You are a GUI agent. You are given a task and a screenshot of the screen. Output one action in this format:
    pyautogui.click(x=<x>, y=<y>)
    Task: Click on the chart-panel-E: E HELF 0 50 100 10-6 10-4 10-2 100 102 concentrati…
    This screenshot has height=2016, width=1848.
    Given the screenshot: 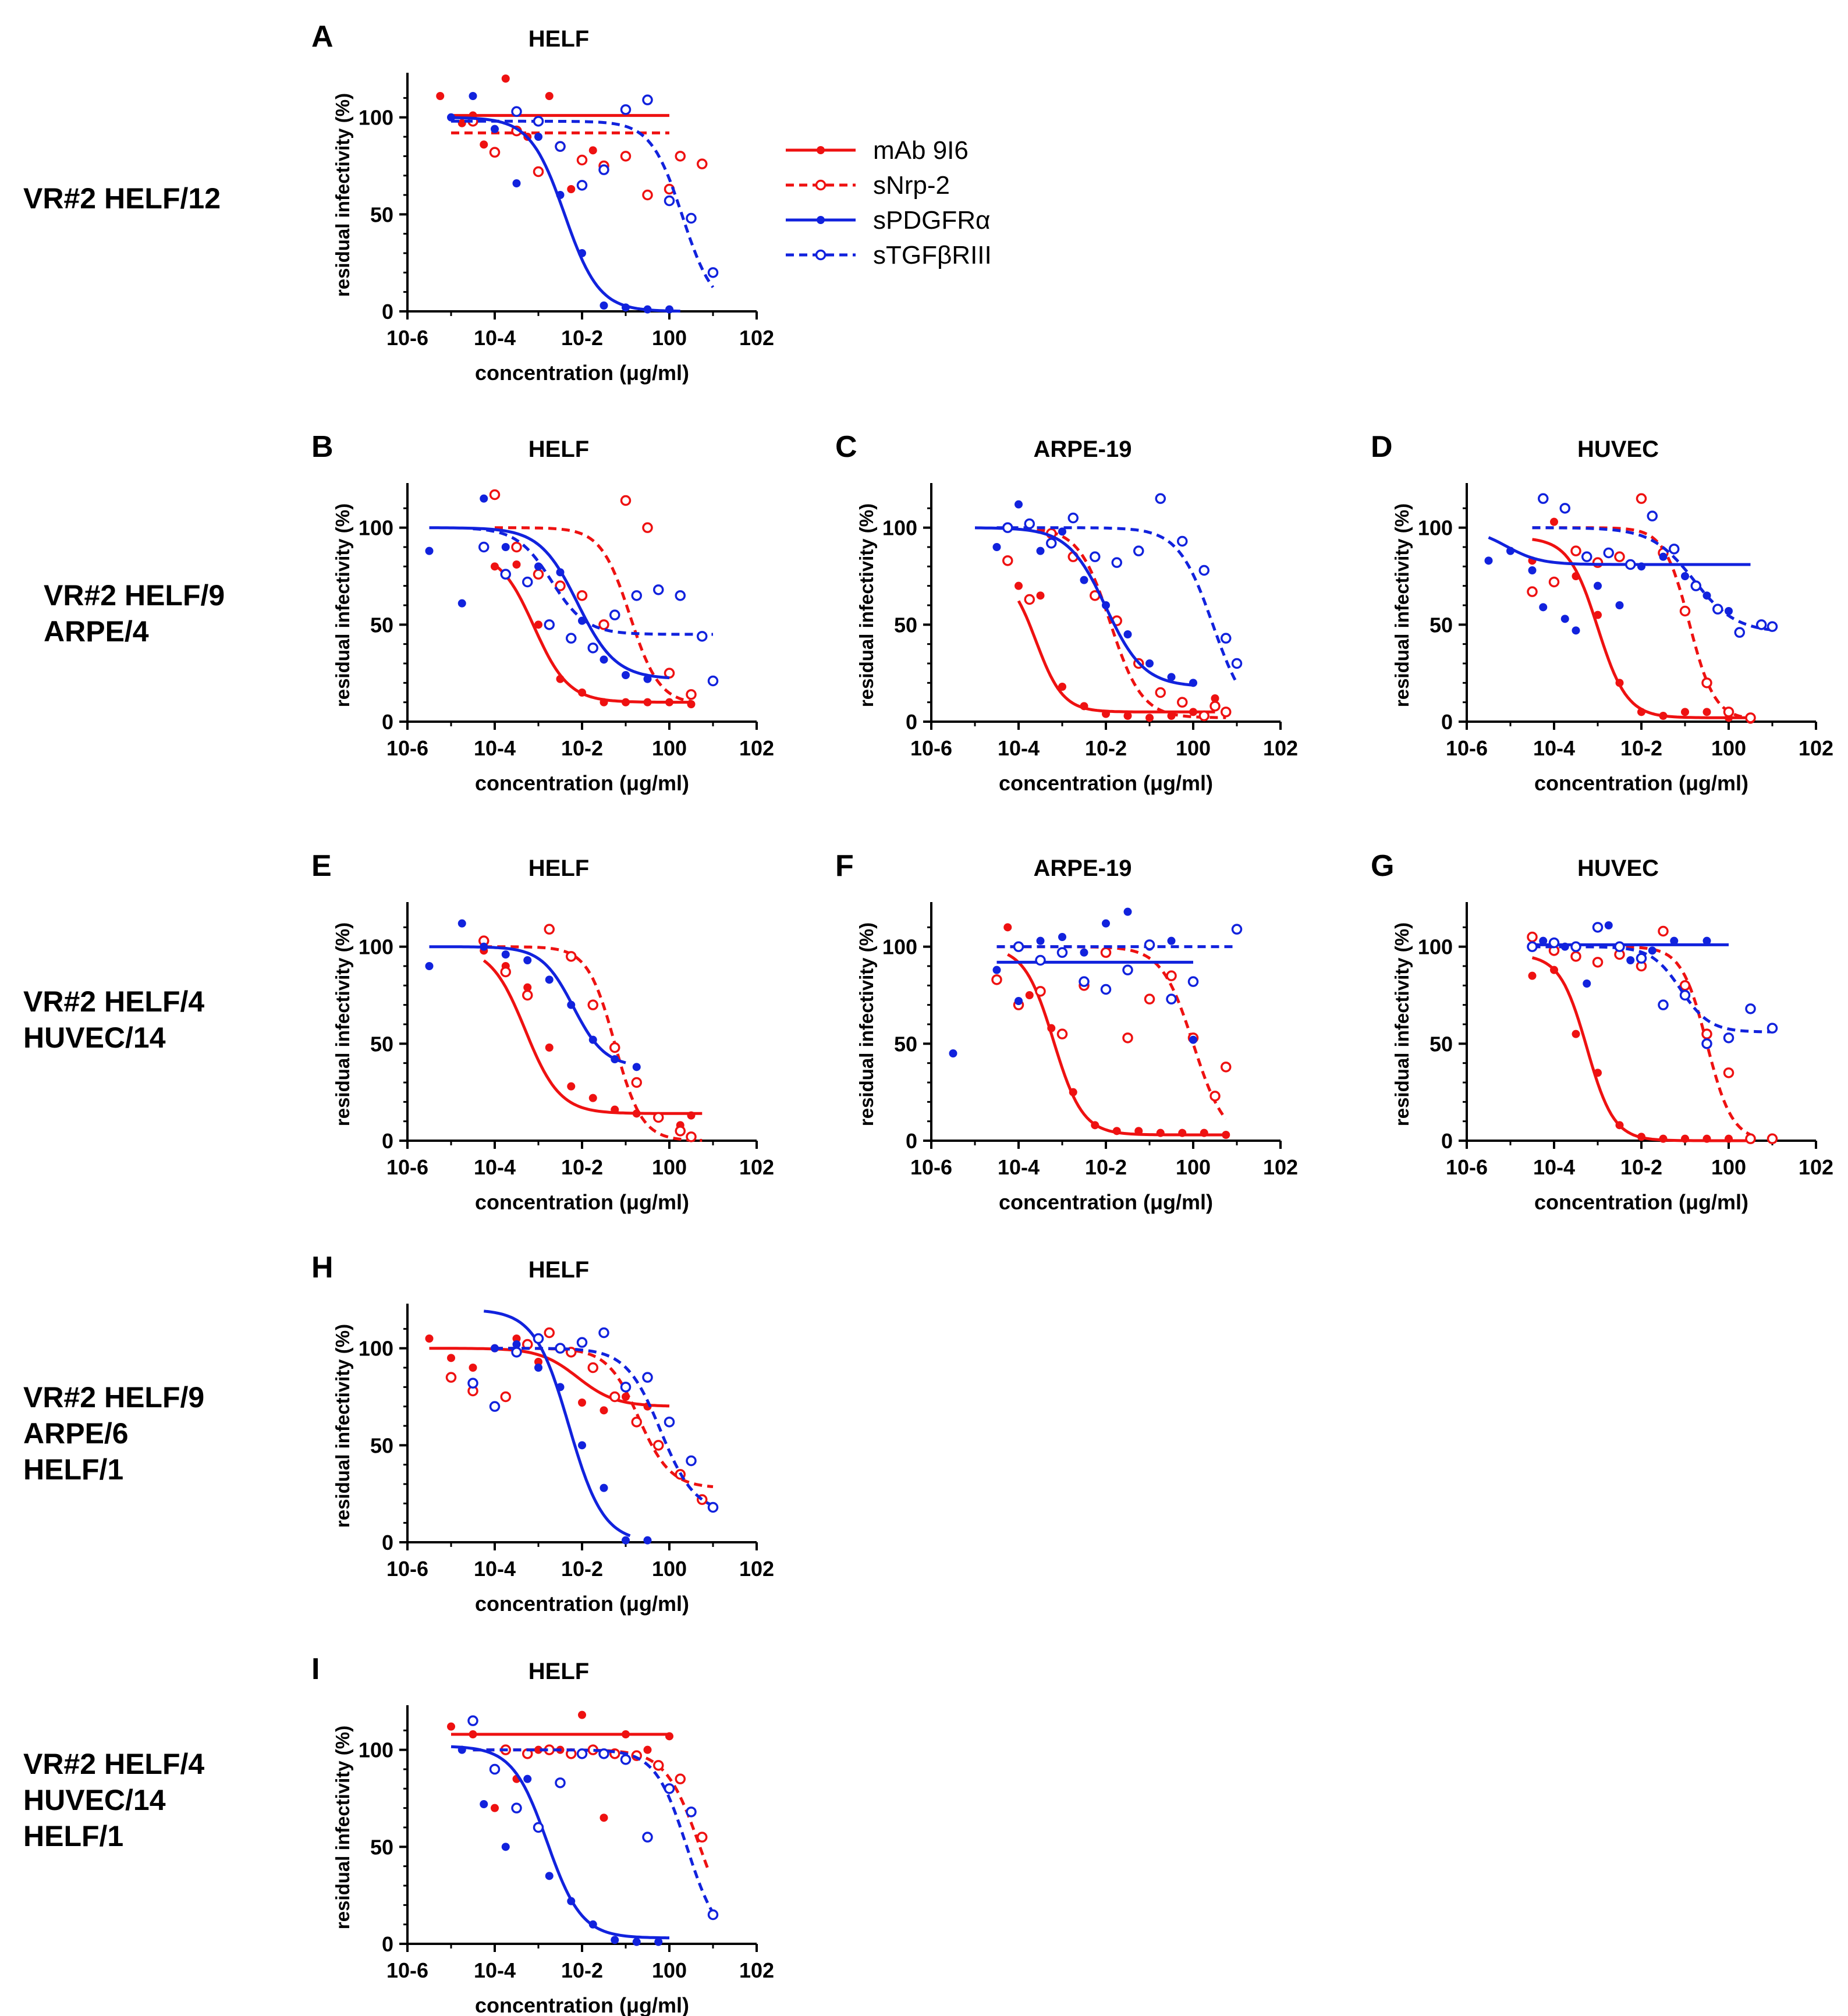 What is the action you would take?
    pyautogui.click(x=542, y=1031)
    